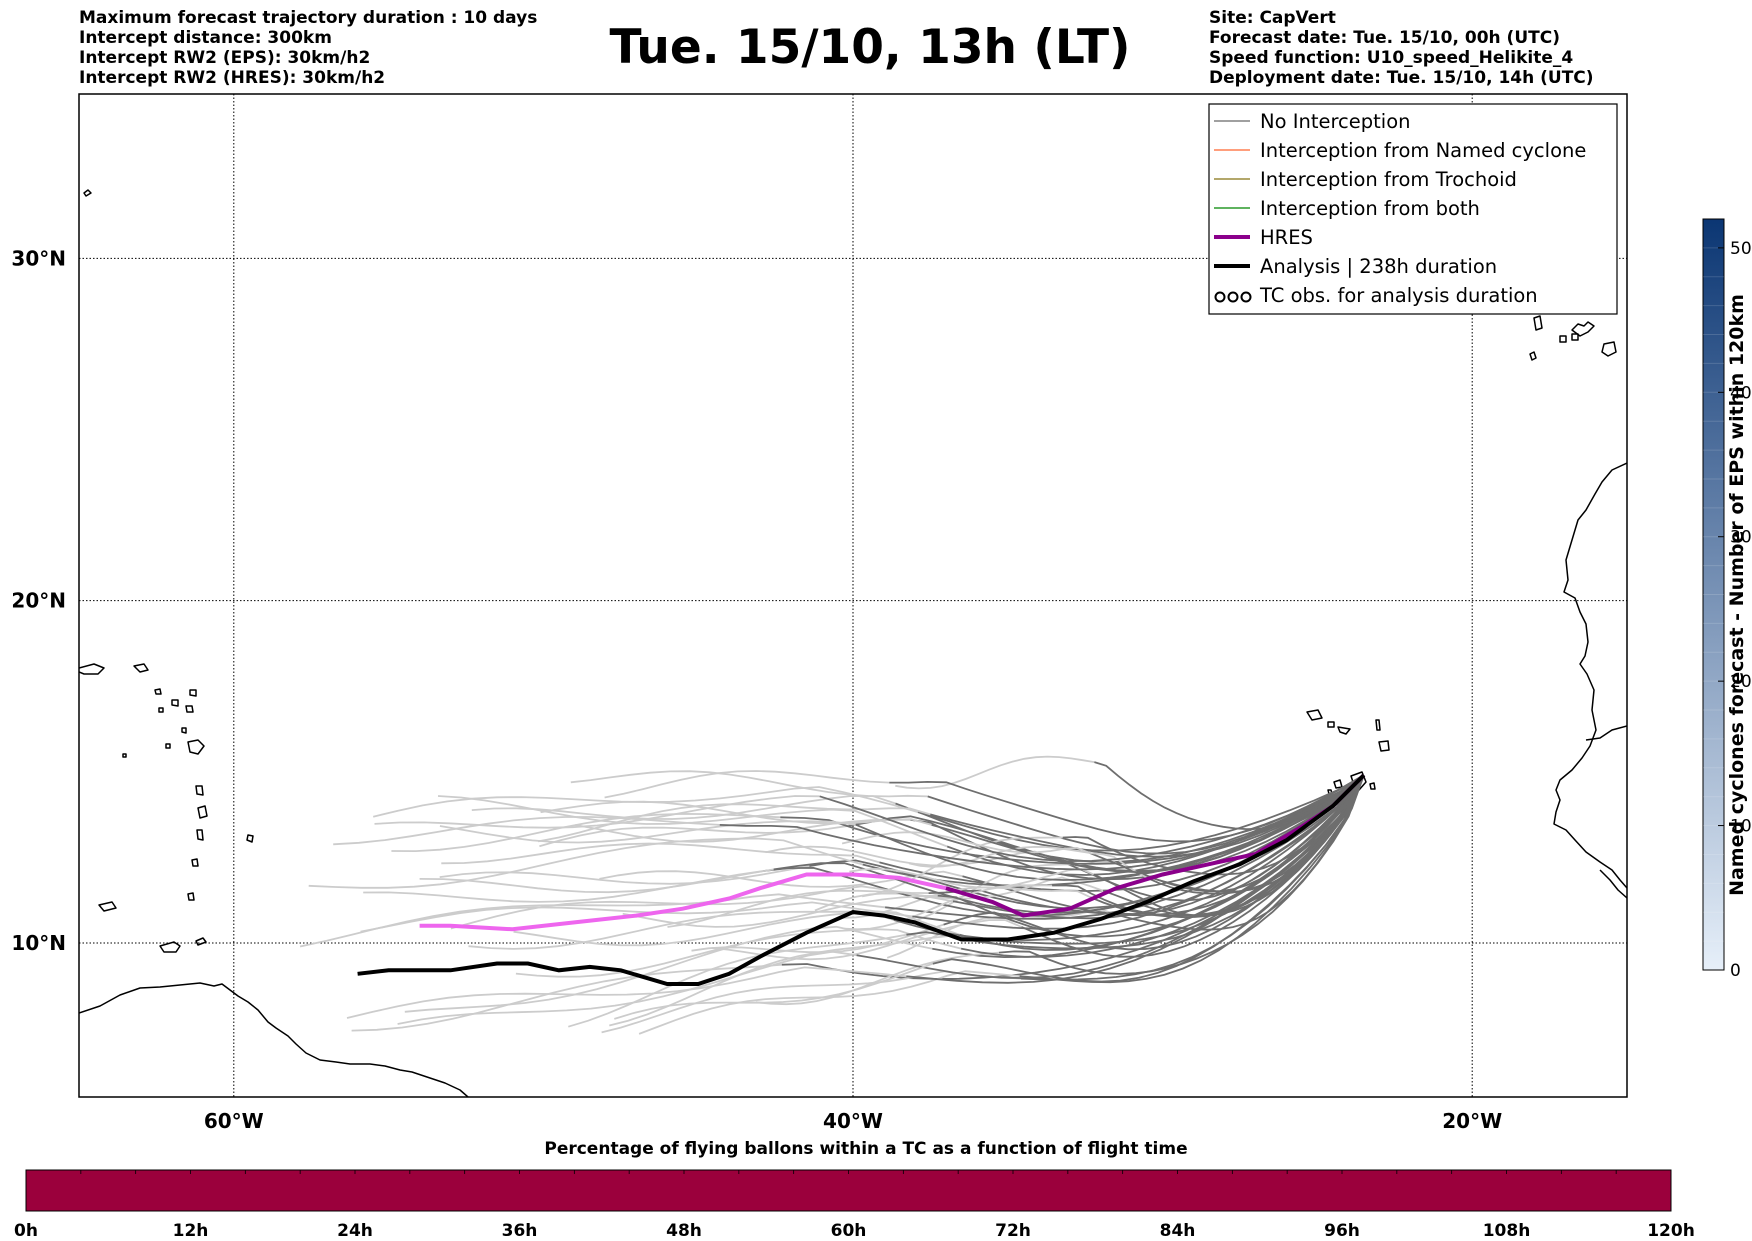  I want to click on island-montserrat, so click(184, 730).